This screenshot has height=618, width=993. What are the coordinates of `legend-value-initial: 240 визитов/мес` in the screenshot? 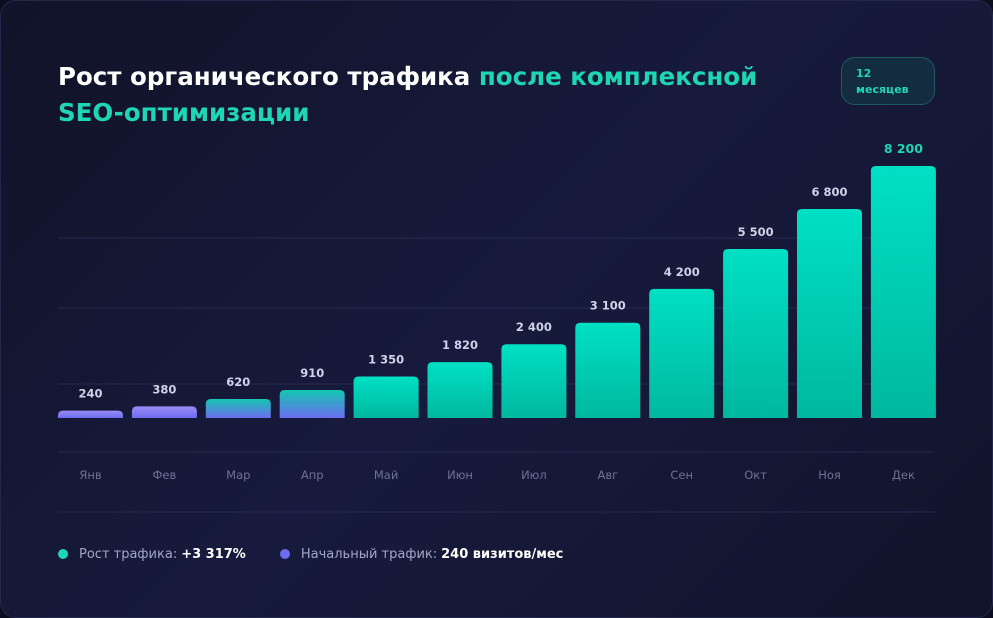 It's located at (502, 554).